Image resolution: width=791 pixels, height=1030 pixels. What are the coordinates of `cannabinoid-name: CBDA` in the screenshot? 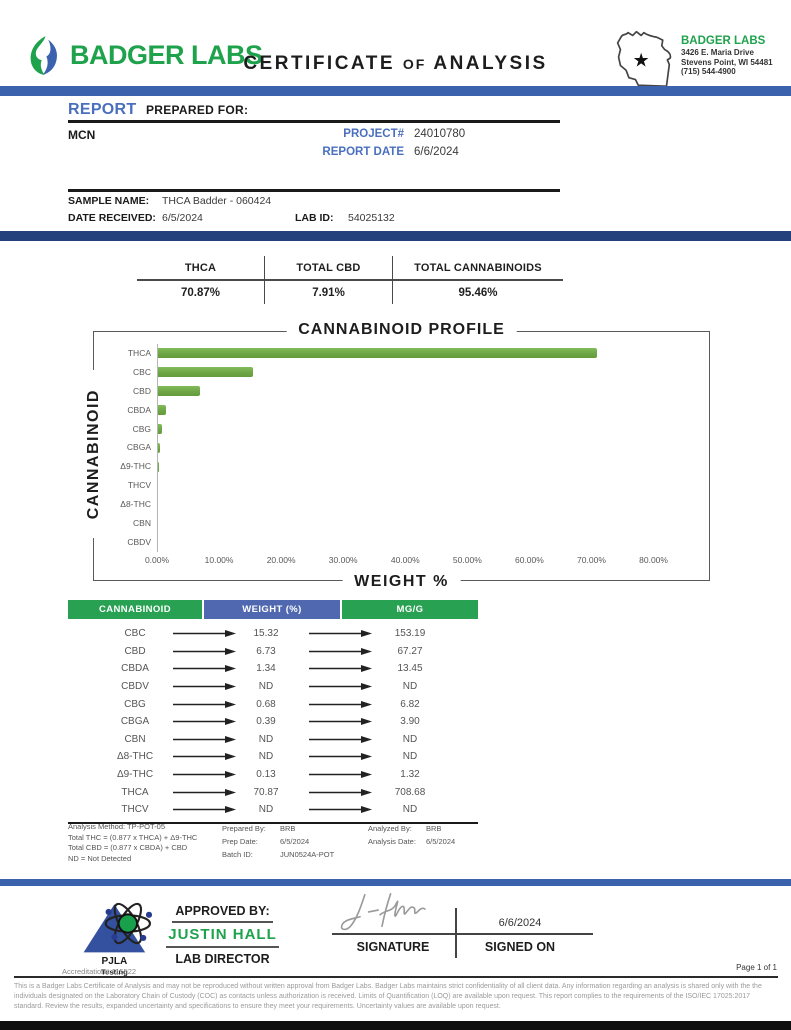 It's located at (135, 669).